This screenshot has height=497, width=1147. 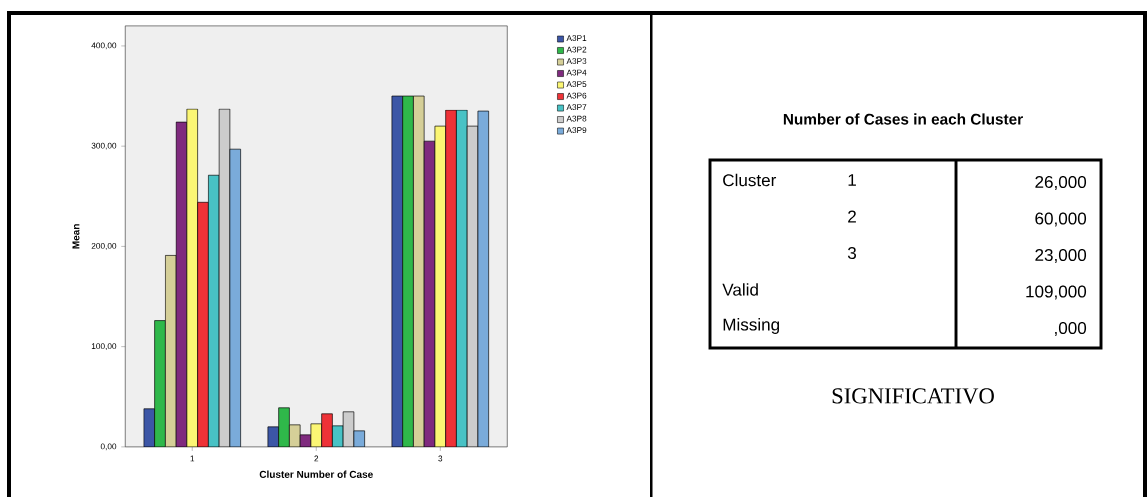 What do you see at coordinates (903, 119) in the screenshot?
I see `text: Number of Cases in each Cluster` at bounding box center [903, 119].